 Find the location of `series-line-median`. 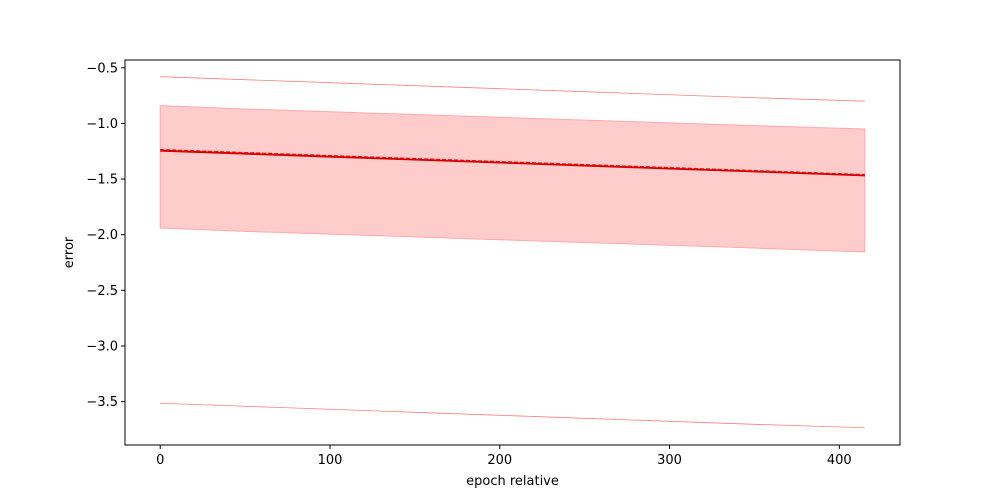

series-line-median is located at coordinates (512, 162).